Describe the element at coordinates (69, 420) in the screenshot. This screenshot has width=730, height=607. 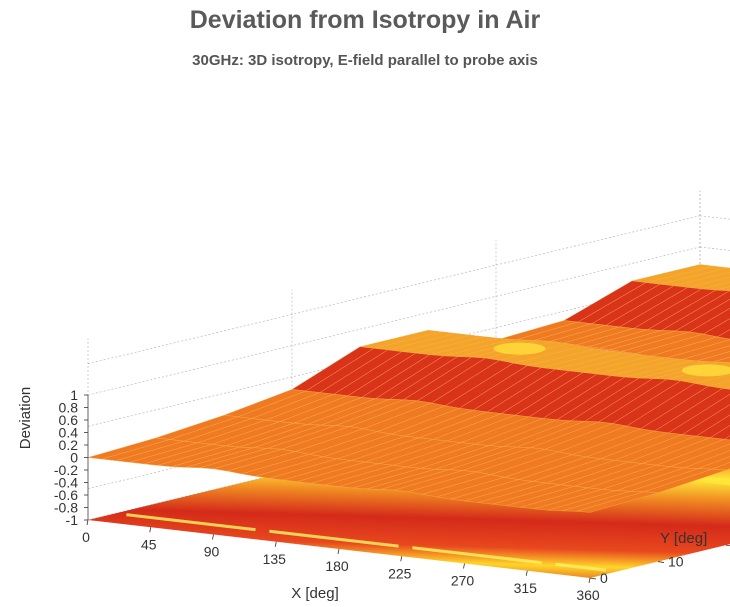
I see `z-tick-label: 0.6` at that location.